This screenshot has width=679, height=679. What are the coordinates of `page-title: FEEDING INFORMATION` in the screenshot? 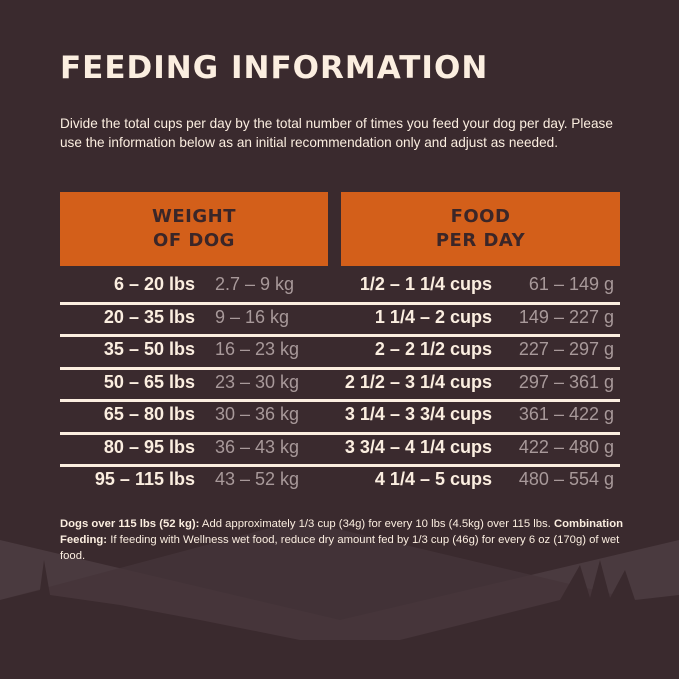 It's located at (274, 68).